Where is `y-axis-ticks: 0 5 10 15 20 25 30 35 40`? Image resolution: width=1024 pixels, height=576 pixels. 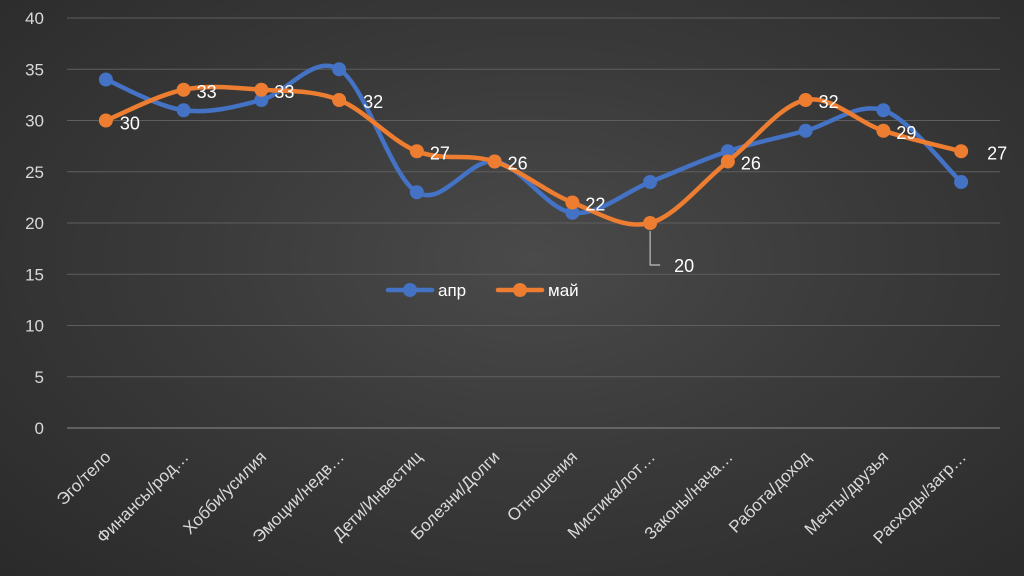
y-axis-ticks: 0 5 10 15 20 25 30 35 40 is located at coordinates (34, 223).